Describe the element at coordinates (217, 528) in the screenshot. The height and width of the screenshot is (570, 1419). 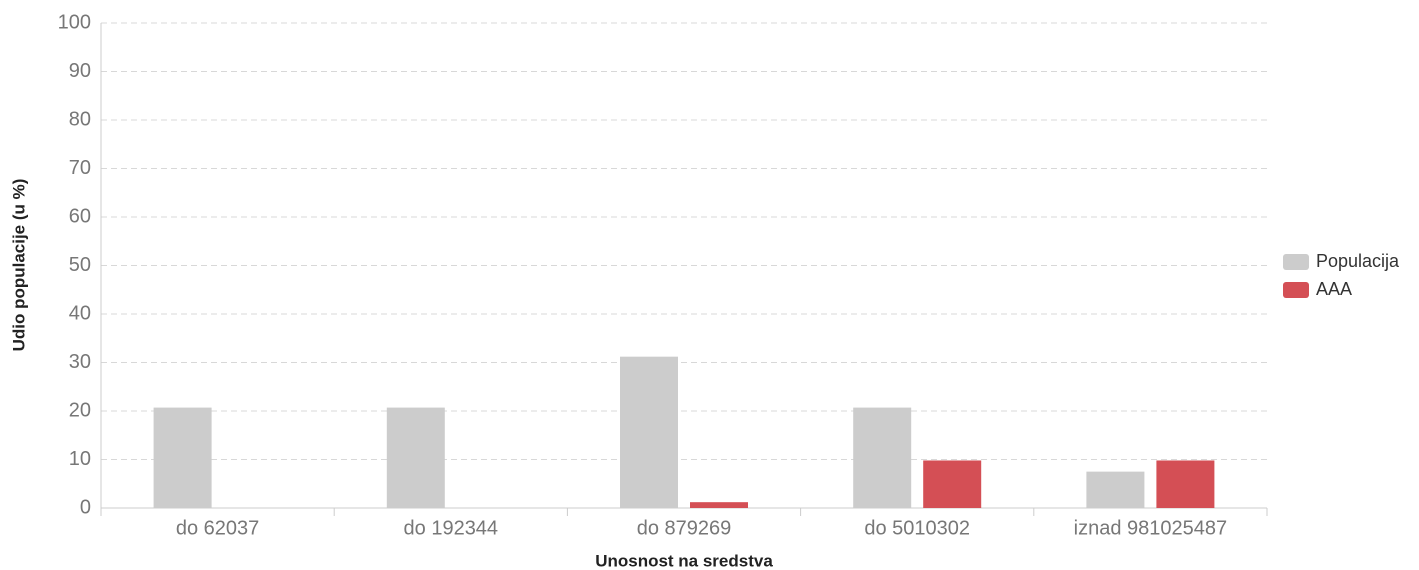
I see `x-tick-label: do 62037` at that location.